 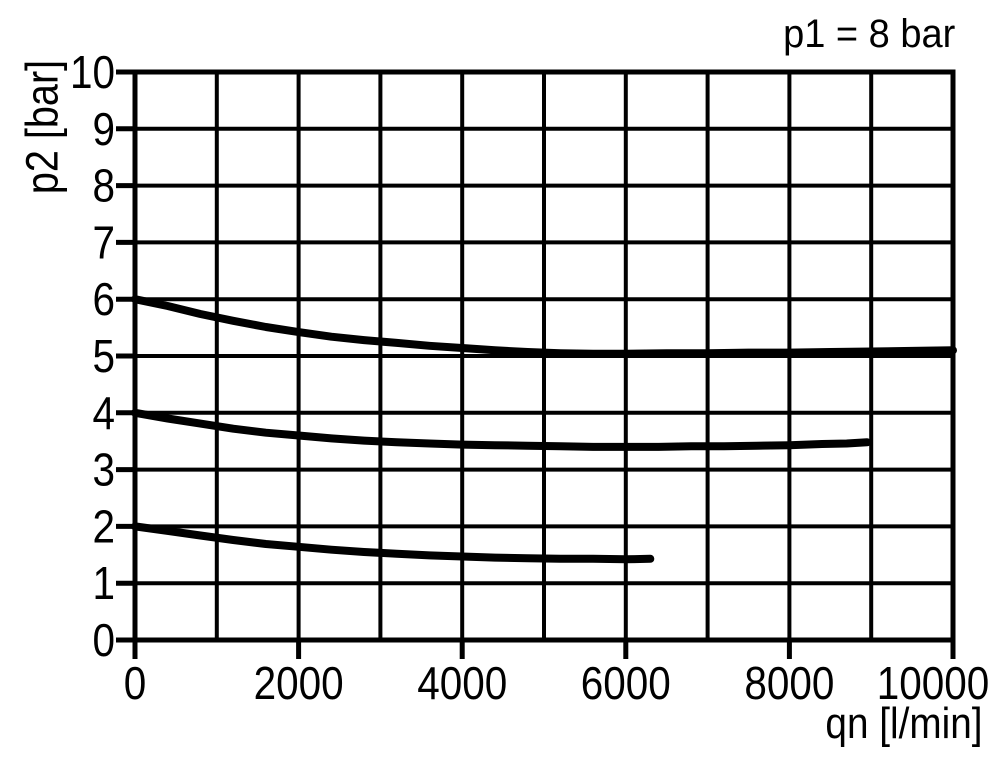 I want to click on inlet-pressure-annotation: p1 = 8 bar, so click(x=868, y=34).